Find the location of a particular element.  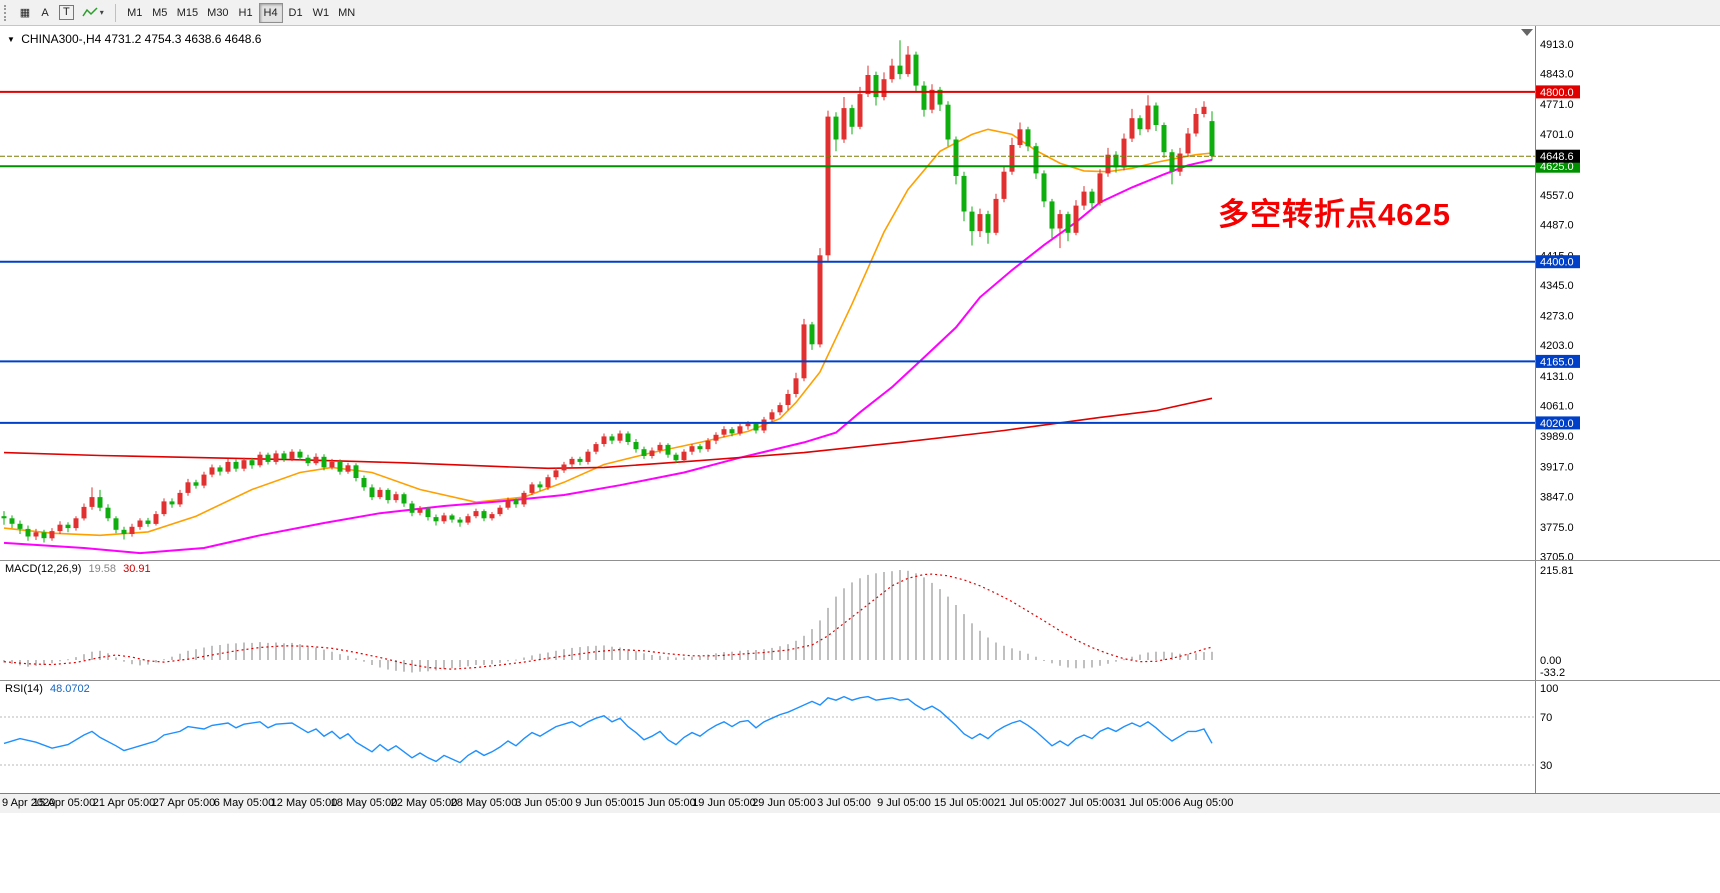

time-axis-label: 15 Jul 05:00 is located at coordinates (964, 803).